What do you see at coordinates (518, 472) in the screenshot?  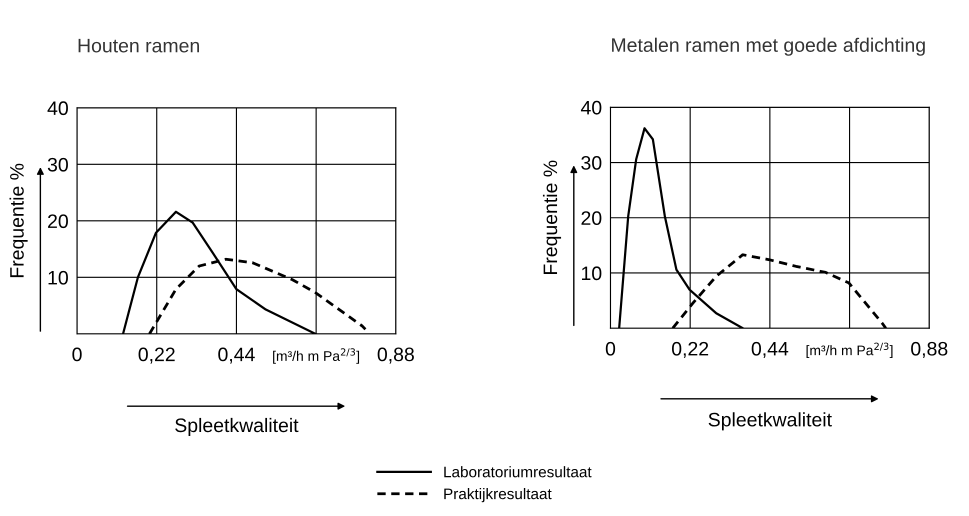 I see `legend-label: Laboratoriumresultaat` at bounding box center [518, 472].